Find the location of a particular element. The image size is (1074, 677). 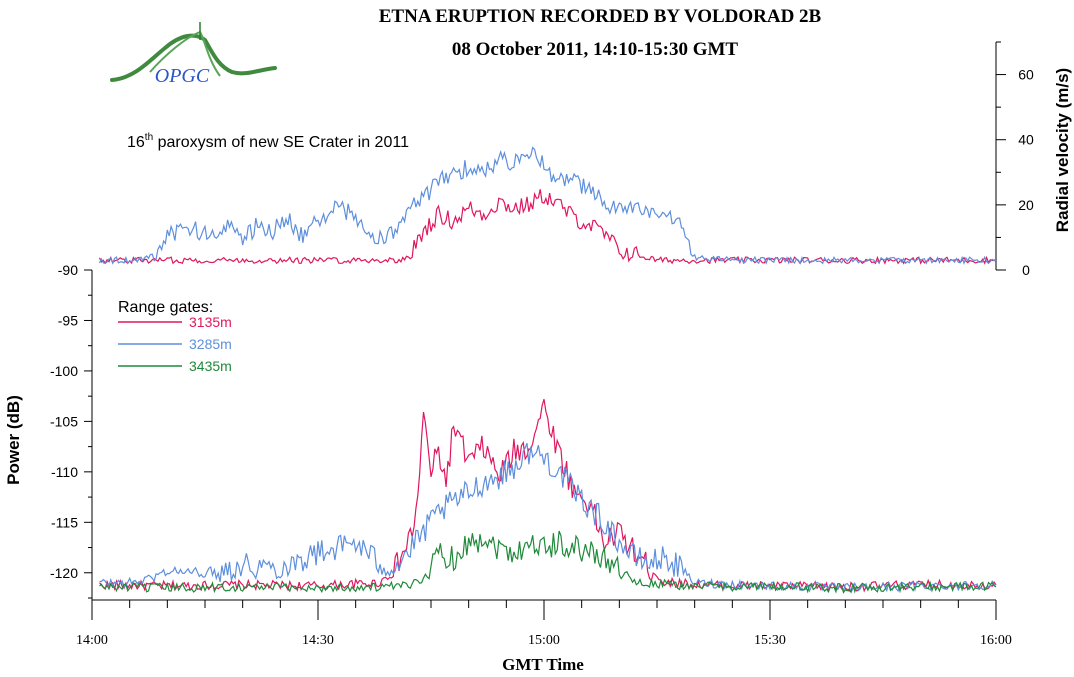

legend-label-3435m: 3435m is located at coordinates (210, 366).